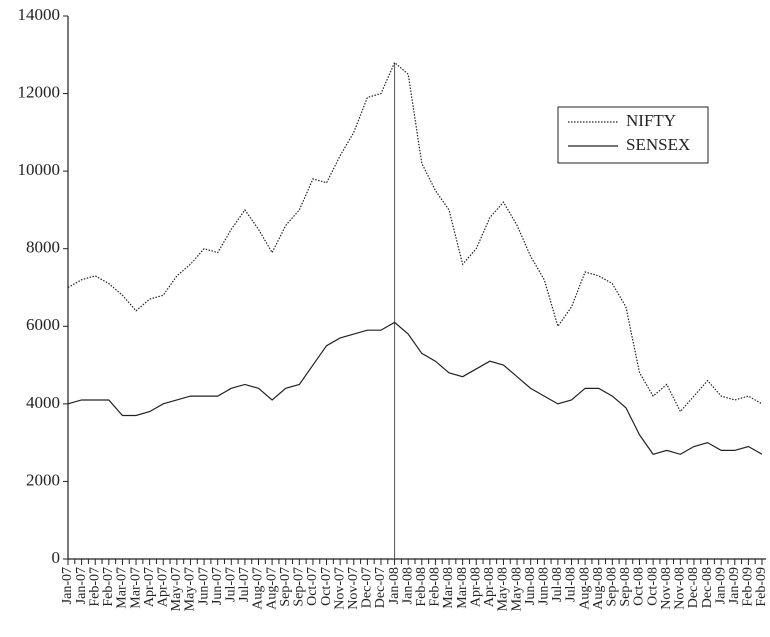 This screenshot has width=770, height=637. I want to click on y-tick-label: 0, so click(56, 557).